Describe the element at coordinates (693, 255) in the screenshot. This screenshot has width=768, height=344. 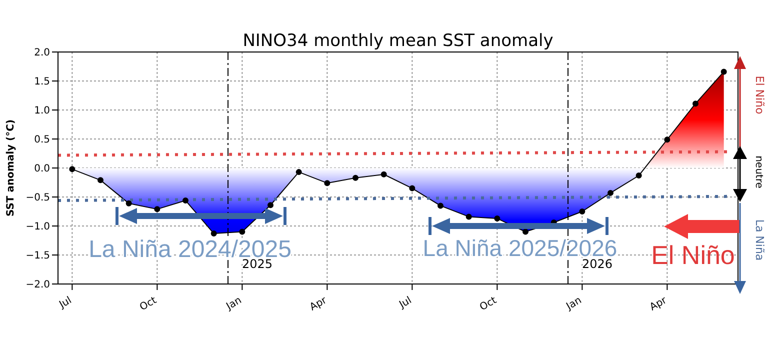
I see `annotation: El Niño` at that location.